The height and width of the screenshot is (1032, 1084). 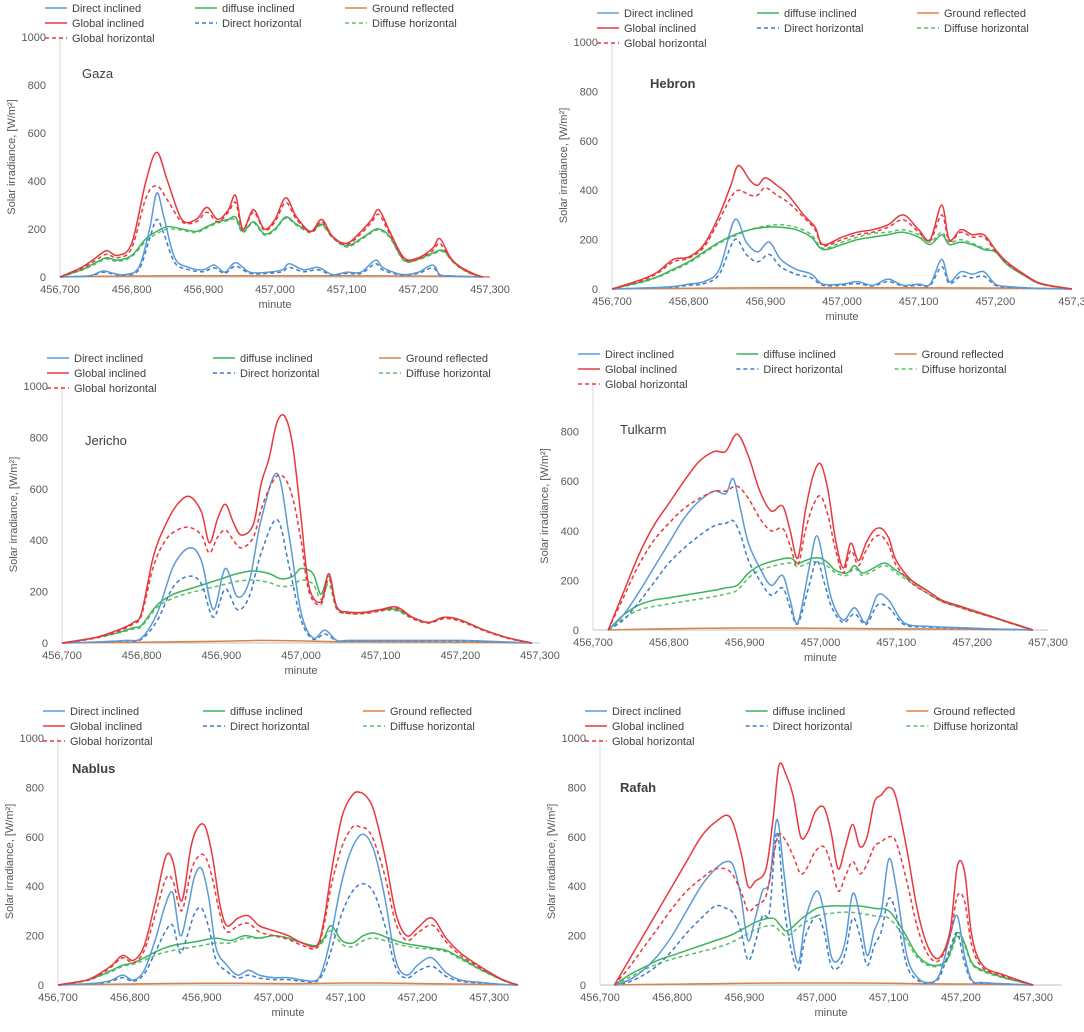 I want to click on x-tick-label: 456,700, so click(x=612, y=302).